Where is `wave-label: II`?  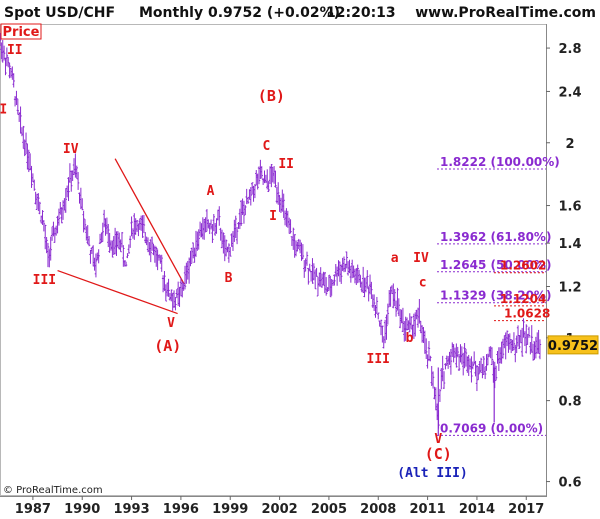 wave-label: II is located at coordinates (286, 164).